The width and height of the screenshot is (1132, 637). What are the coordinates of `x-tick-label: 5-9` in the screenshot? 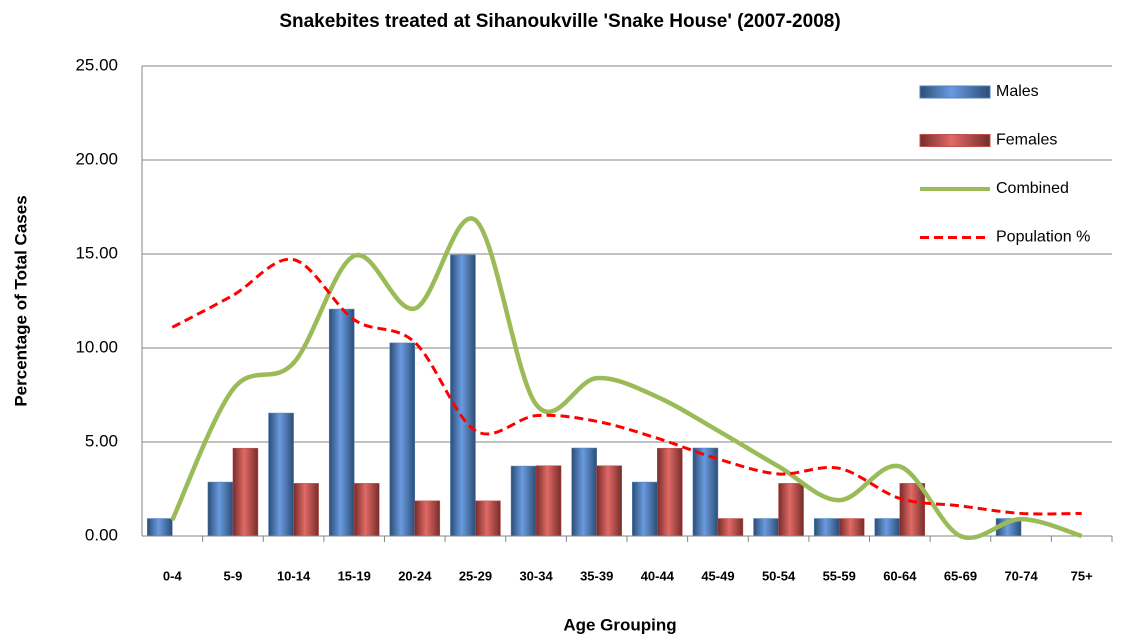 It's located at (233, 575).